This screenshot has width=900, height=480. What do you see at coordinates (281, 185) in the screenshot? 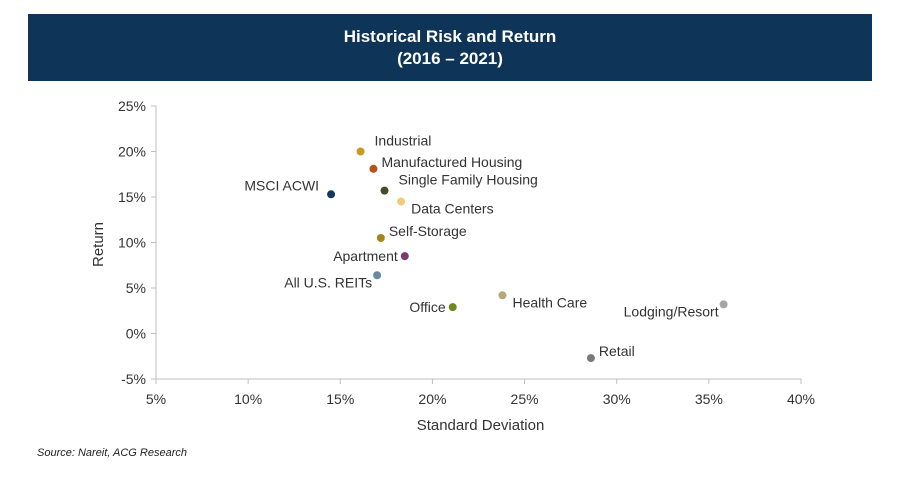
I see `data-label: MSCI ACWI` at bounding box center [281, 185].